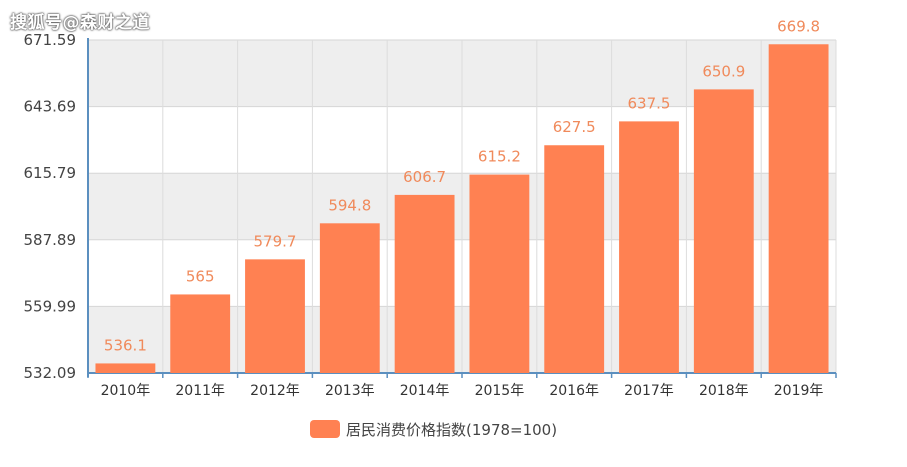 This screenshot has width=907, height=467. I want to click on x-tick-label: 2014年, so click(425, 391).